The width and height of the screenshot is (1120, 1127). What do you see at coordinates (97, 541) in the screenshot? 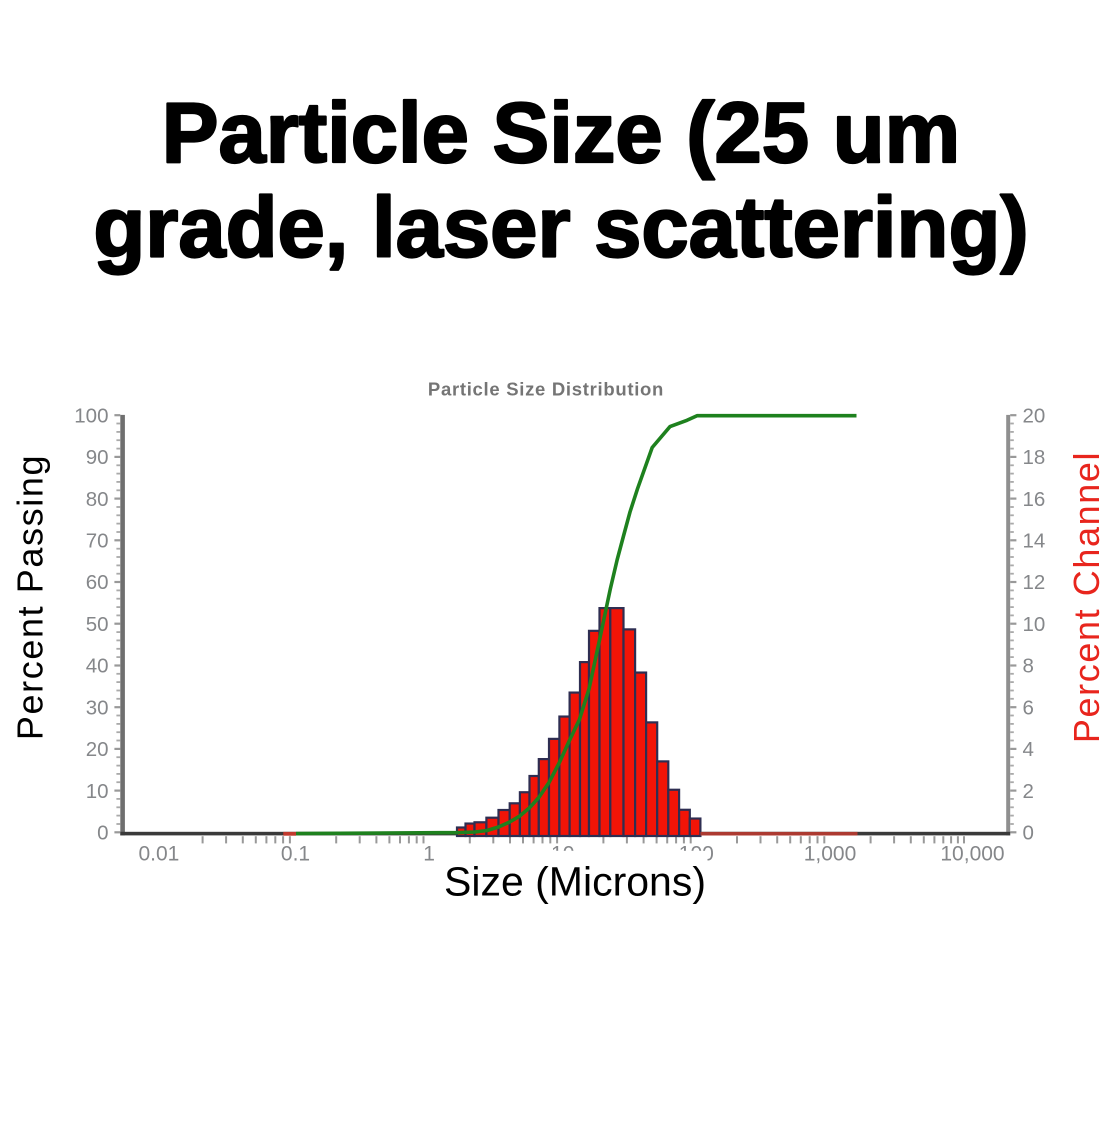
I see `svg-text: 70` at bounding box center [97, 541].